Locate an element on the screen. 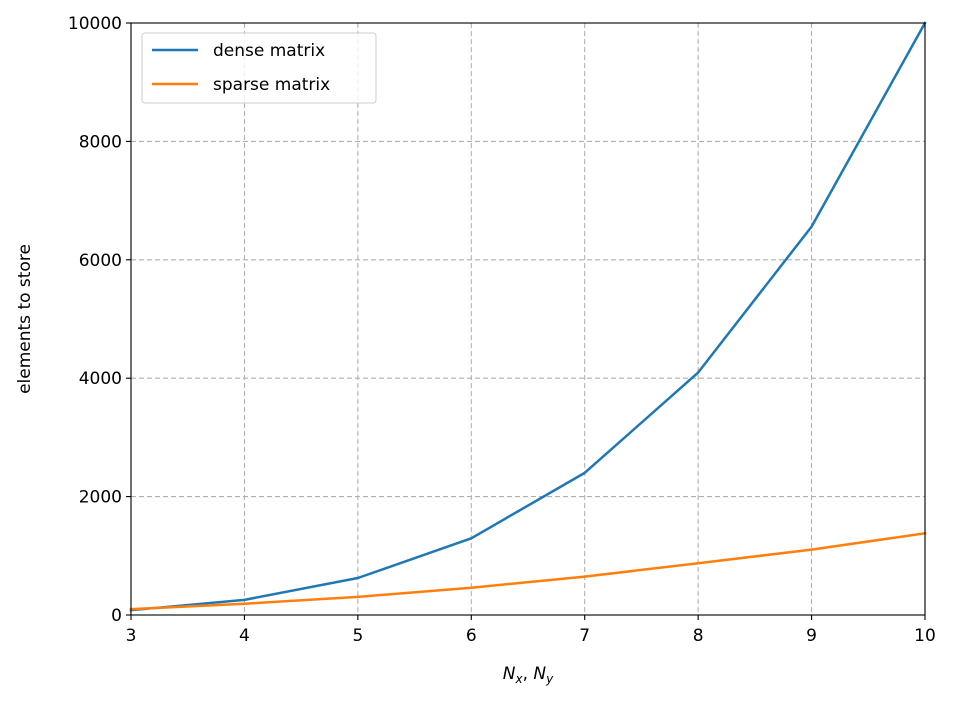 Image resolution: width=955 pixels, height=702 pixels. x-tick-label: 7 is located at coordinates (584, 636).